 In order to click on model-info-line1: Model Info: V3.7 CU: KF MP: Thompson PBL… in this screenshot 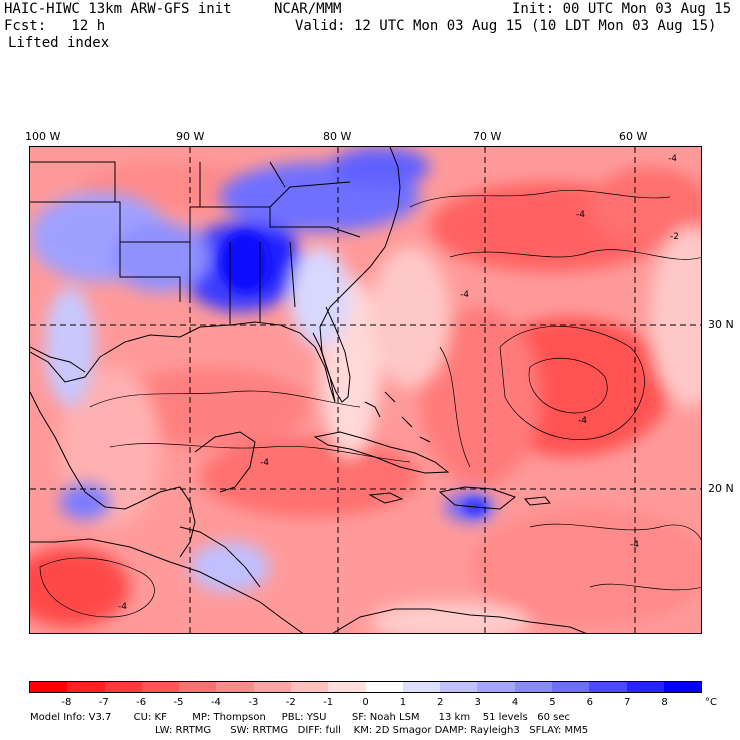, I will do `click(300, 717)`.